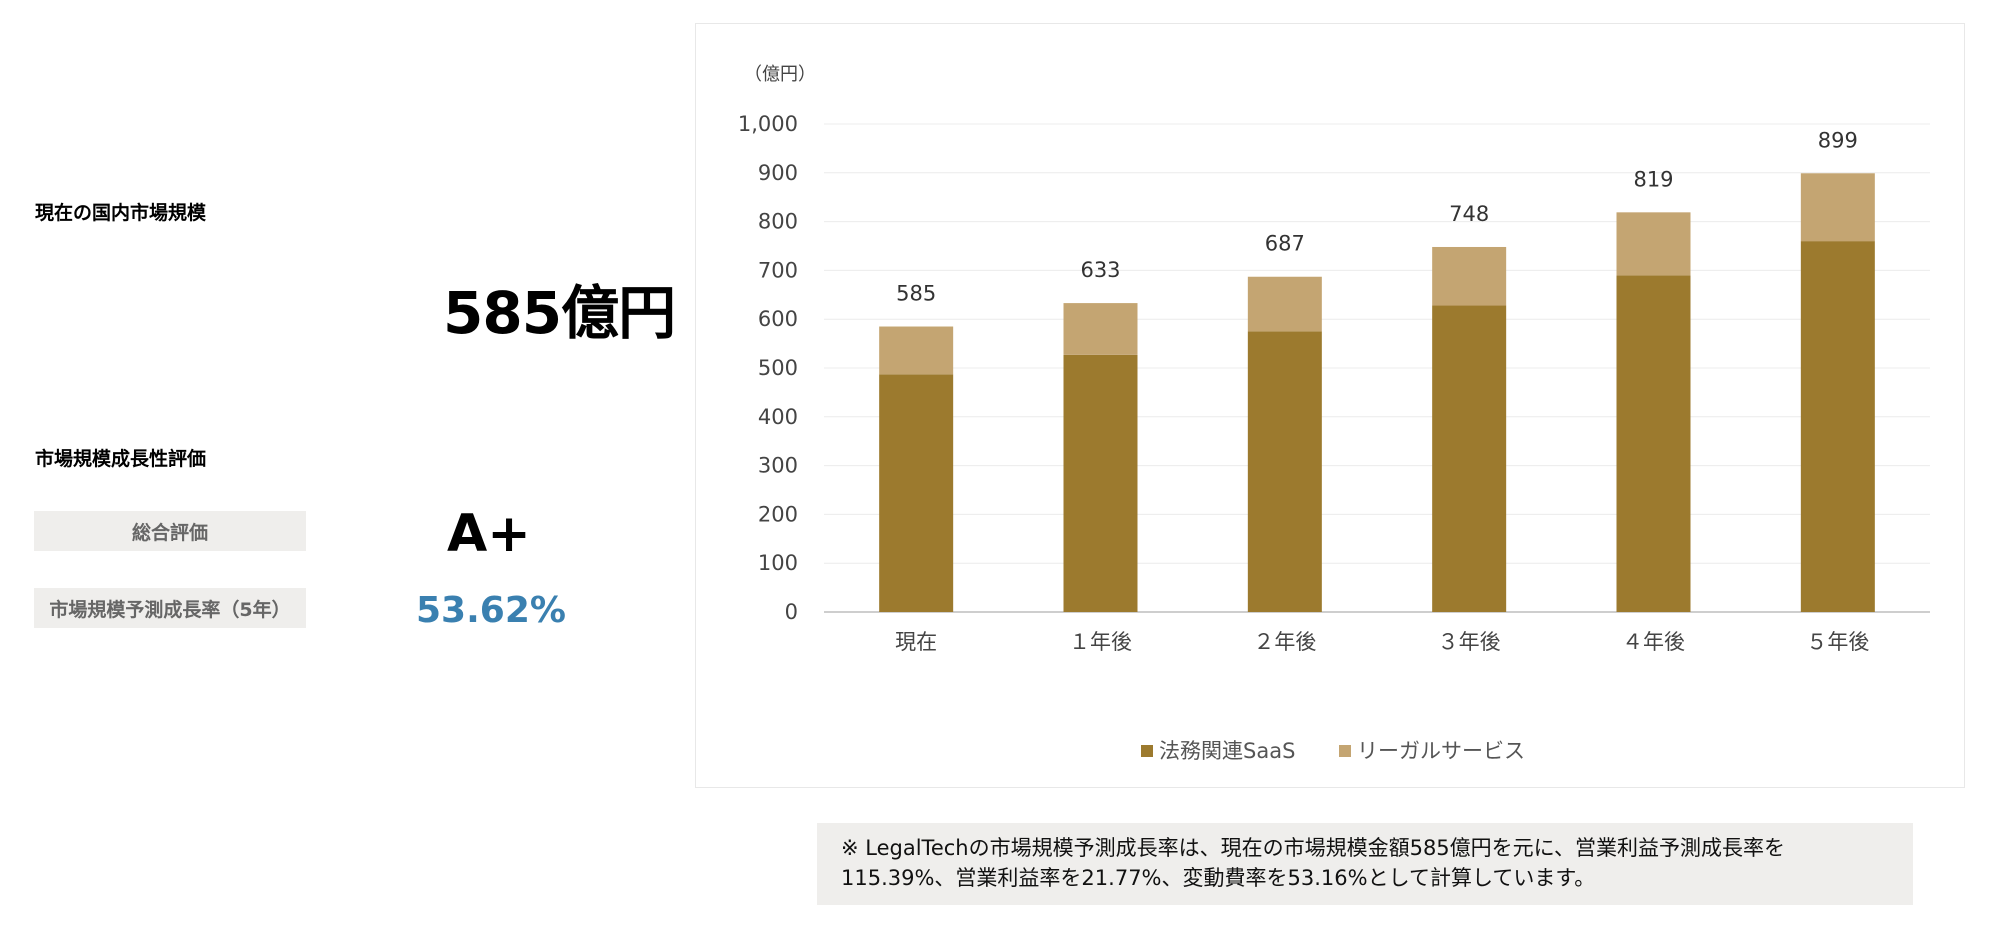  Describe the element at coordinates (778, 514) in the screenshot. I see `y-tick-label: 200` at that location.